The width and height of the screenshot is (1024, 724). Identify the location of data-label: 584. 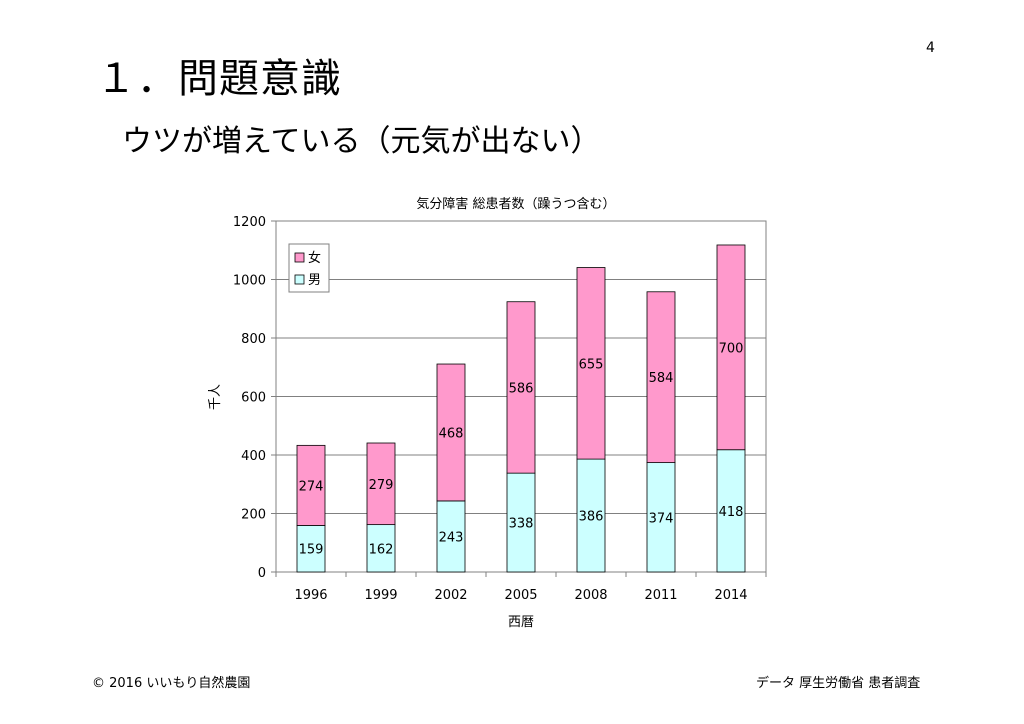
(661, 378).